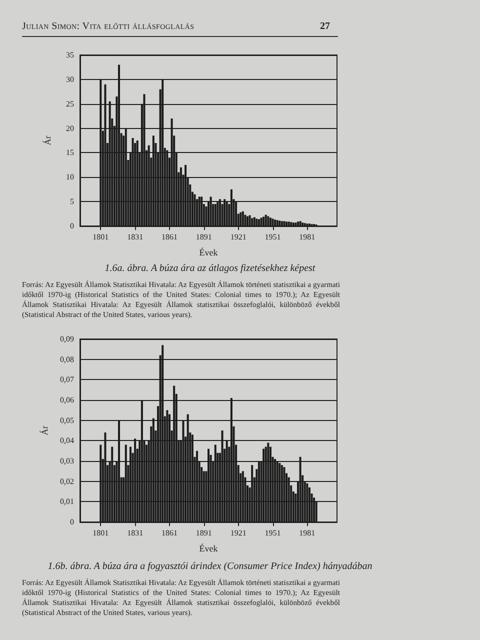 The width and height of the screenshot is (480, 640). I want to click on y-tick-label: 10, so click(70, 177).